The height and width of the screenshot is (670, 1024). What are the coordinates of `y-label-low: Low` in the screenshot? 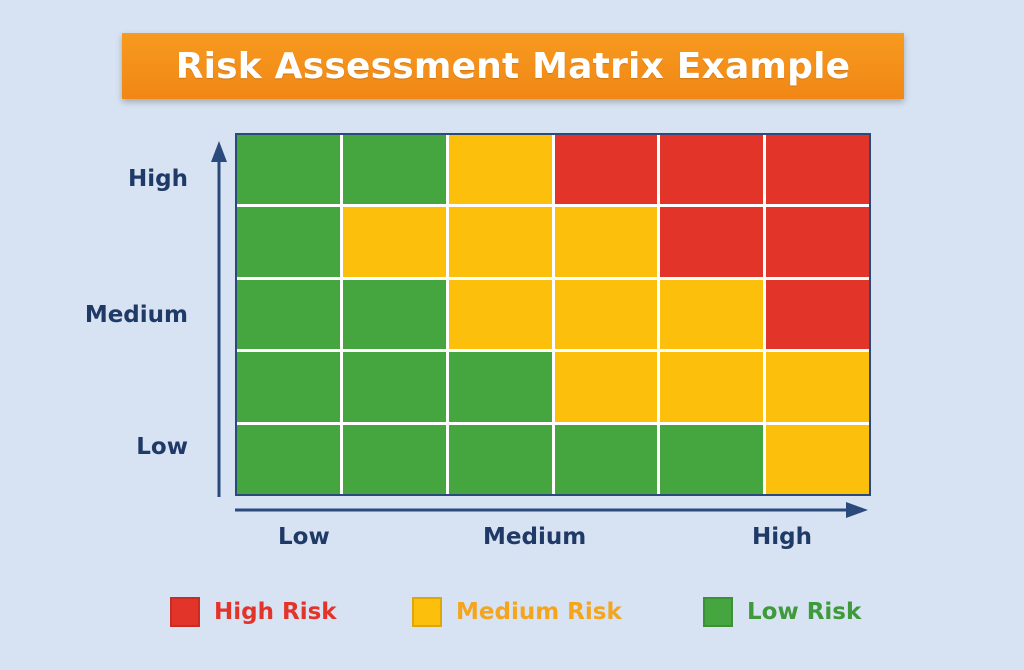 It's located at (162, 447).